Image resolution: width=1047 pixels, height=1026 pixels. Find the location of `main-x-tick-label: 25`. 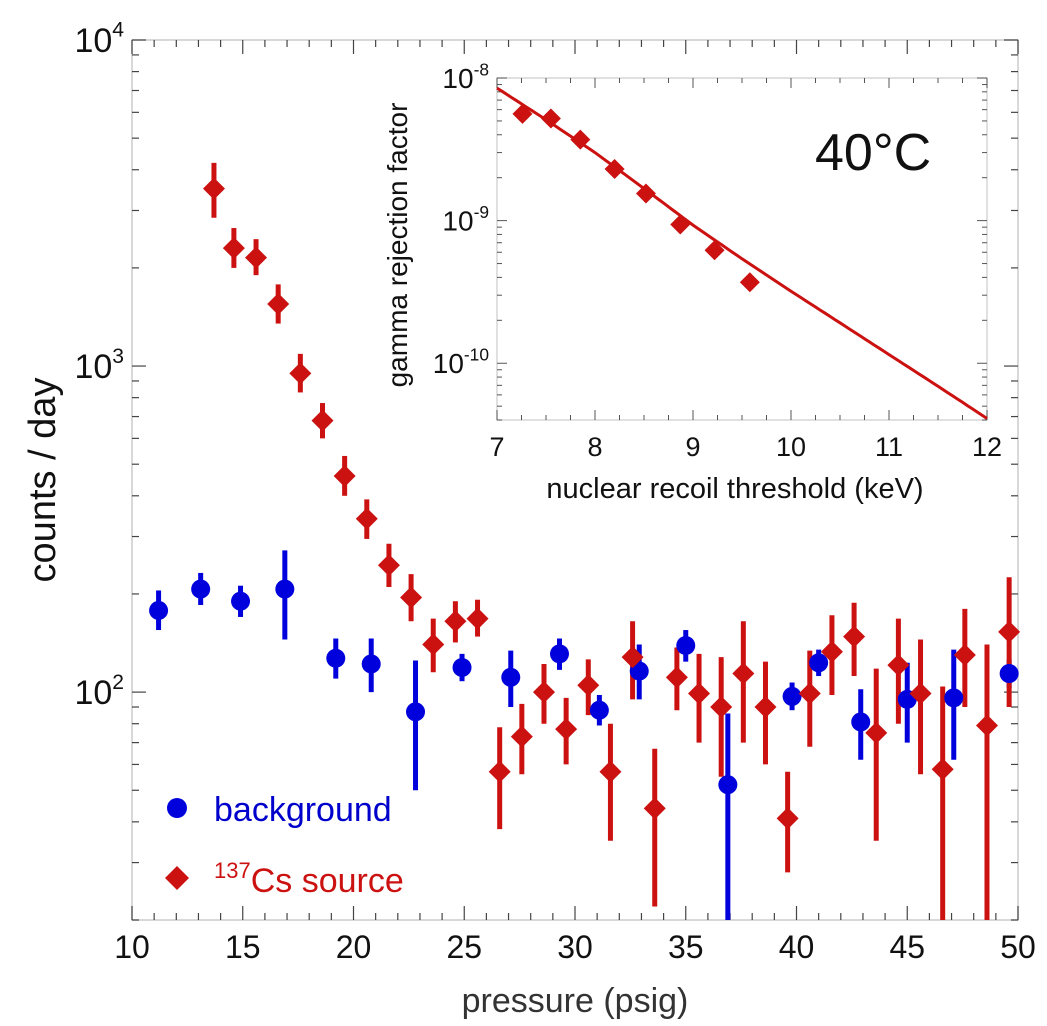

main-x-tick-label: 25 is located at coordinates (464, 947).